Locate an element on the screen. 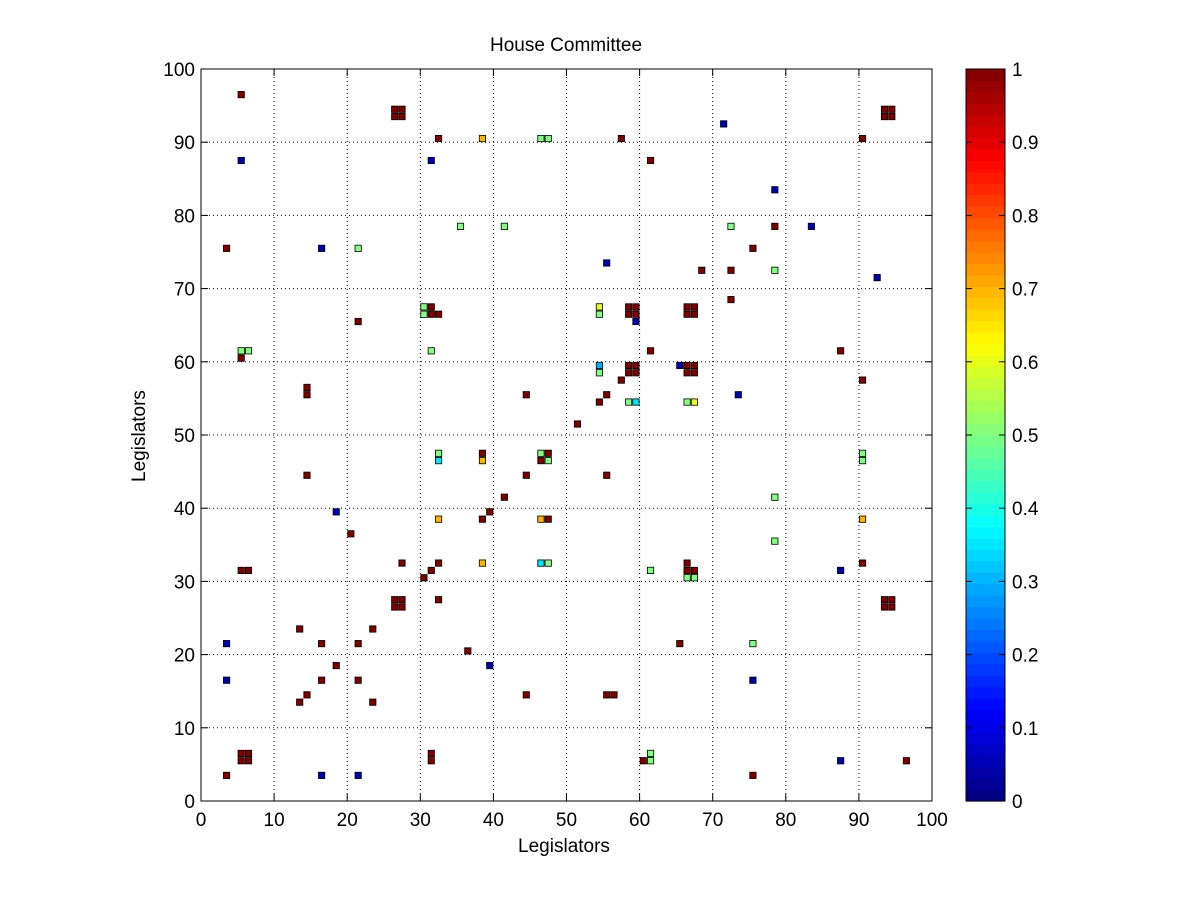 The image size is (1200, 900). y-tick-label: 90 is located at coordinates (184, 143).